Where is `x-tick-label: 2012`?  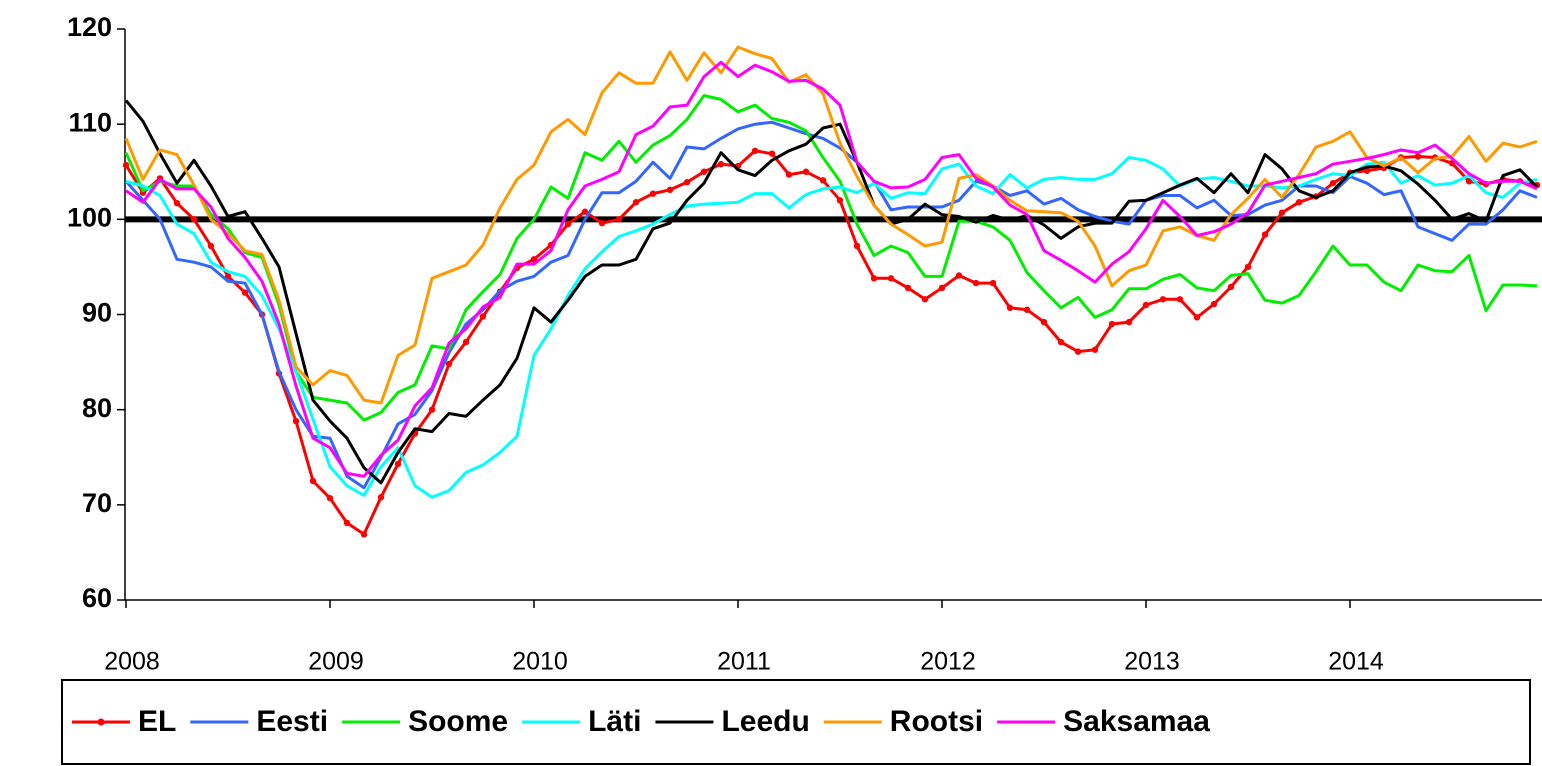 x-tick-label: 2012 is located at coordinates (948, 662).